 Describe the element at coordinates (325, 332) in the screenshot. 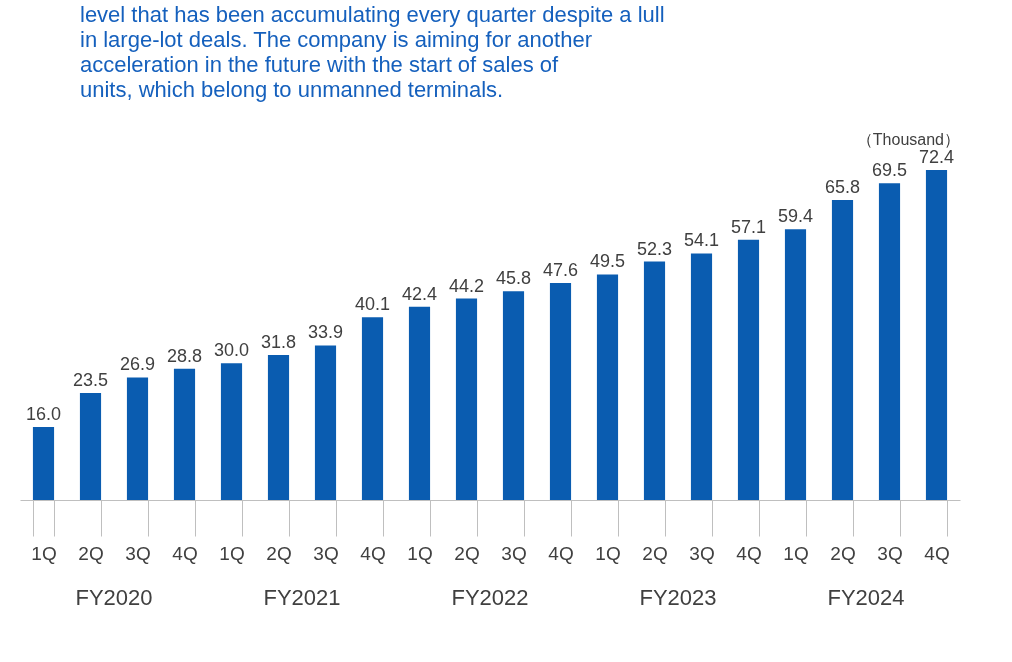

I see `data-label: 33.9` at that location.